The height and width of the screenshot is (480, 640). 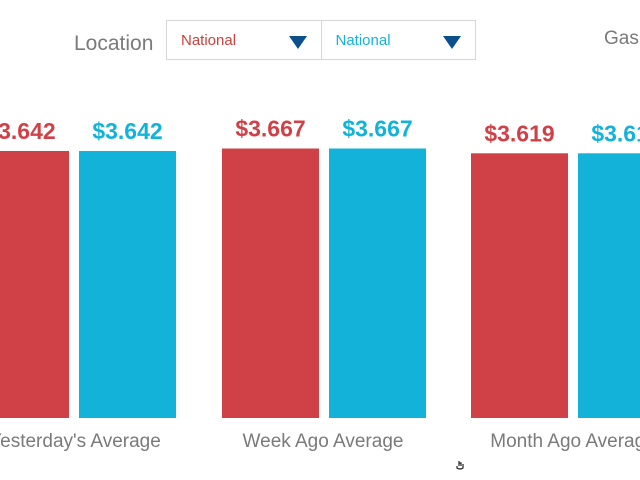 I want to click on location-select-left-value: National, so click(x=209, y=40).